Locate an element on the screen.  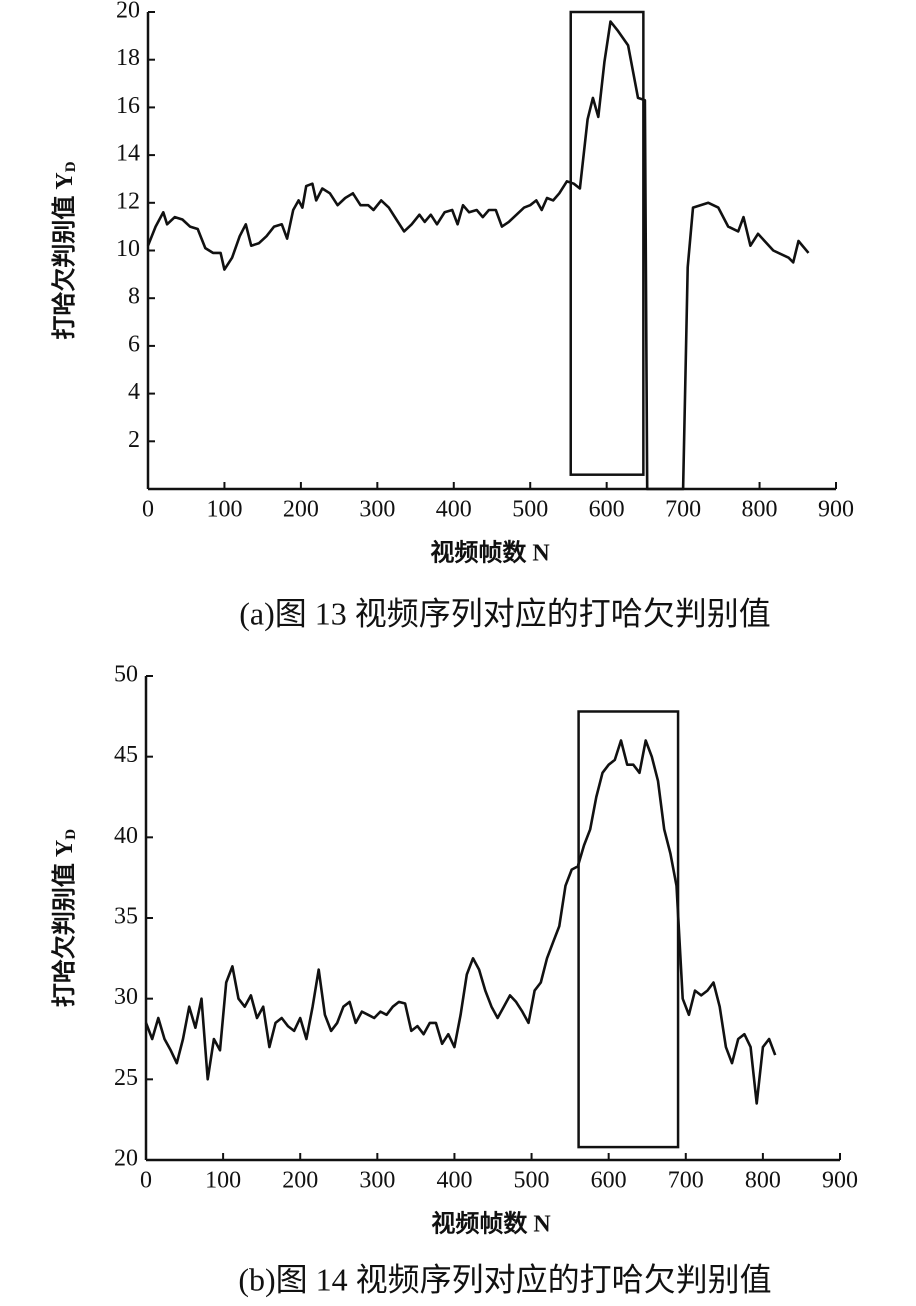
y-tick-label: 18 is located at coordinates (128, 58).